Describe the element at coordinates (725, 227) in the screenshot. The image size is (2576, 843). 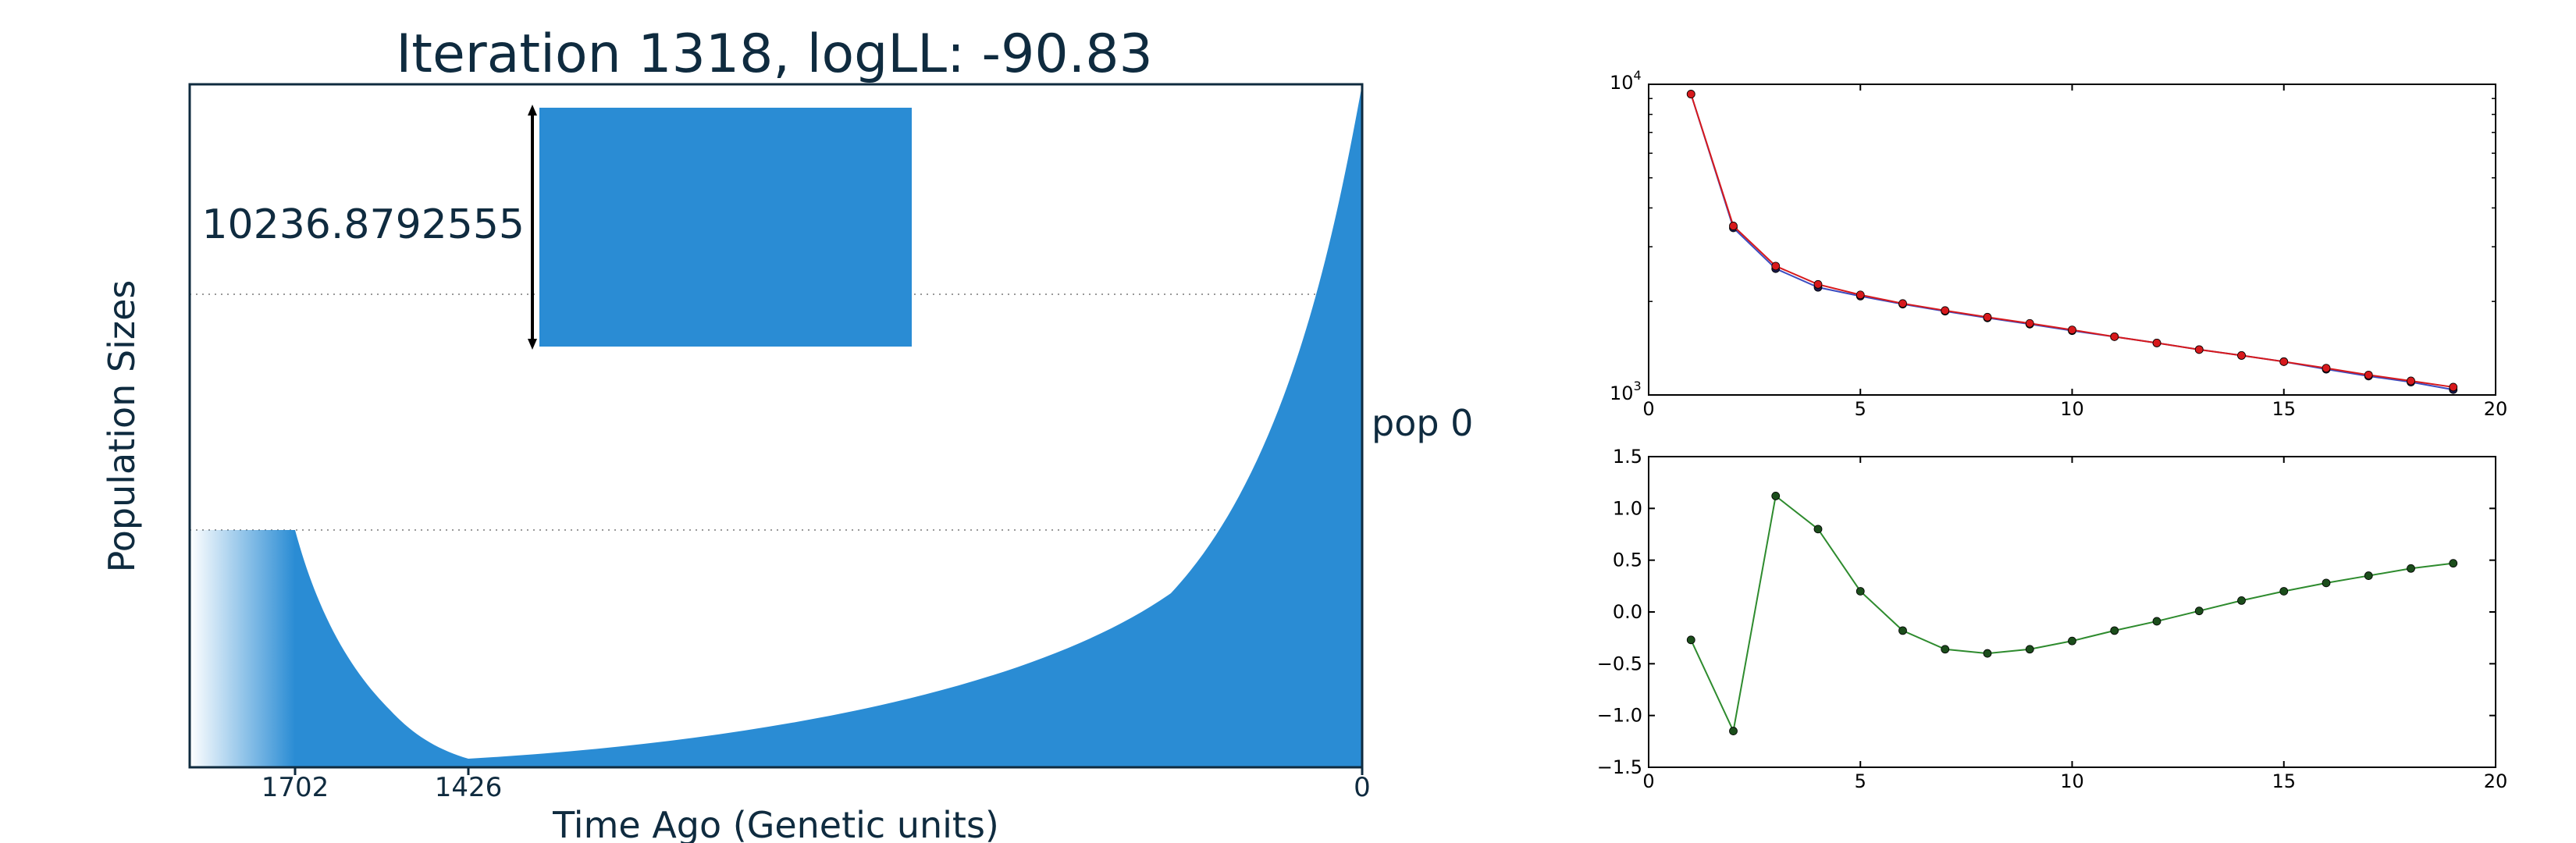
I see `scale-rectangle` at that location.